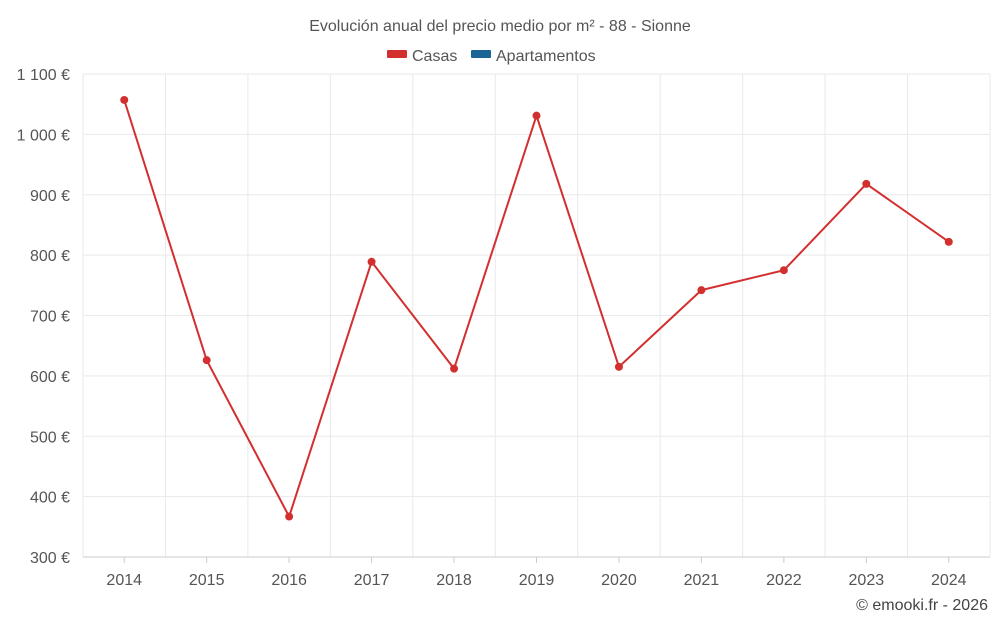 The image size is (1000, 625). I want to click on y-tick-label: 1 000 €, so click(43, 135).